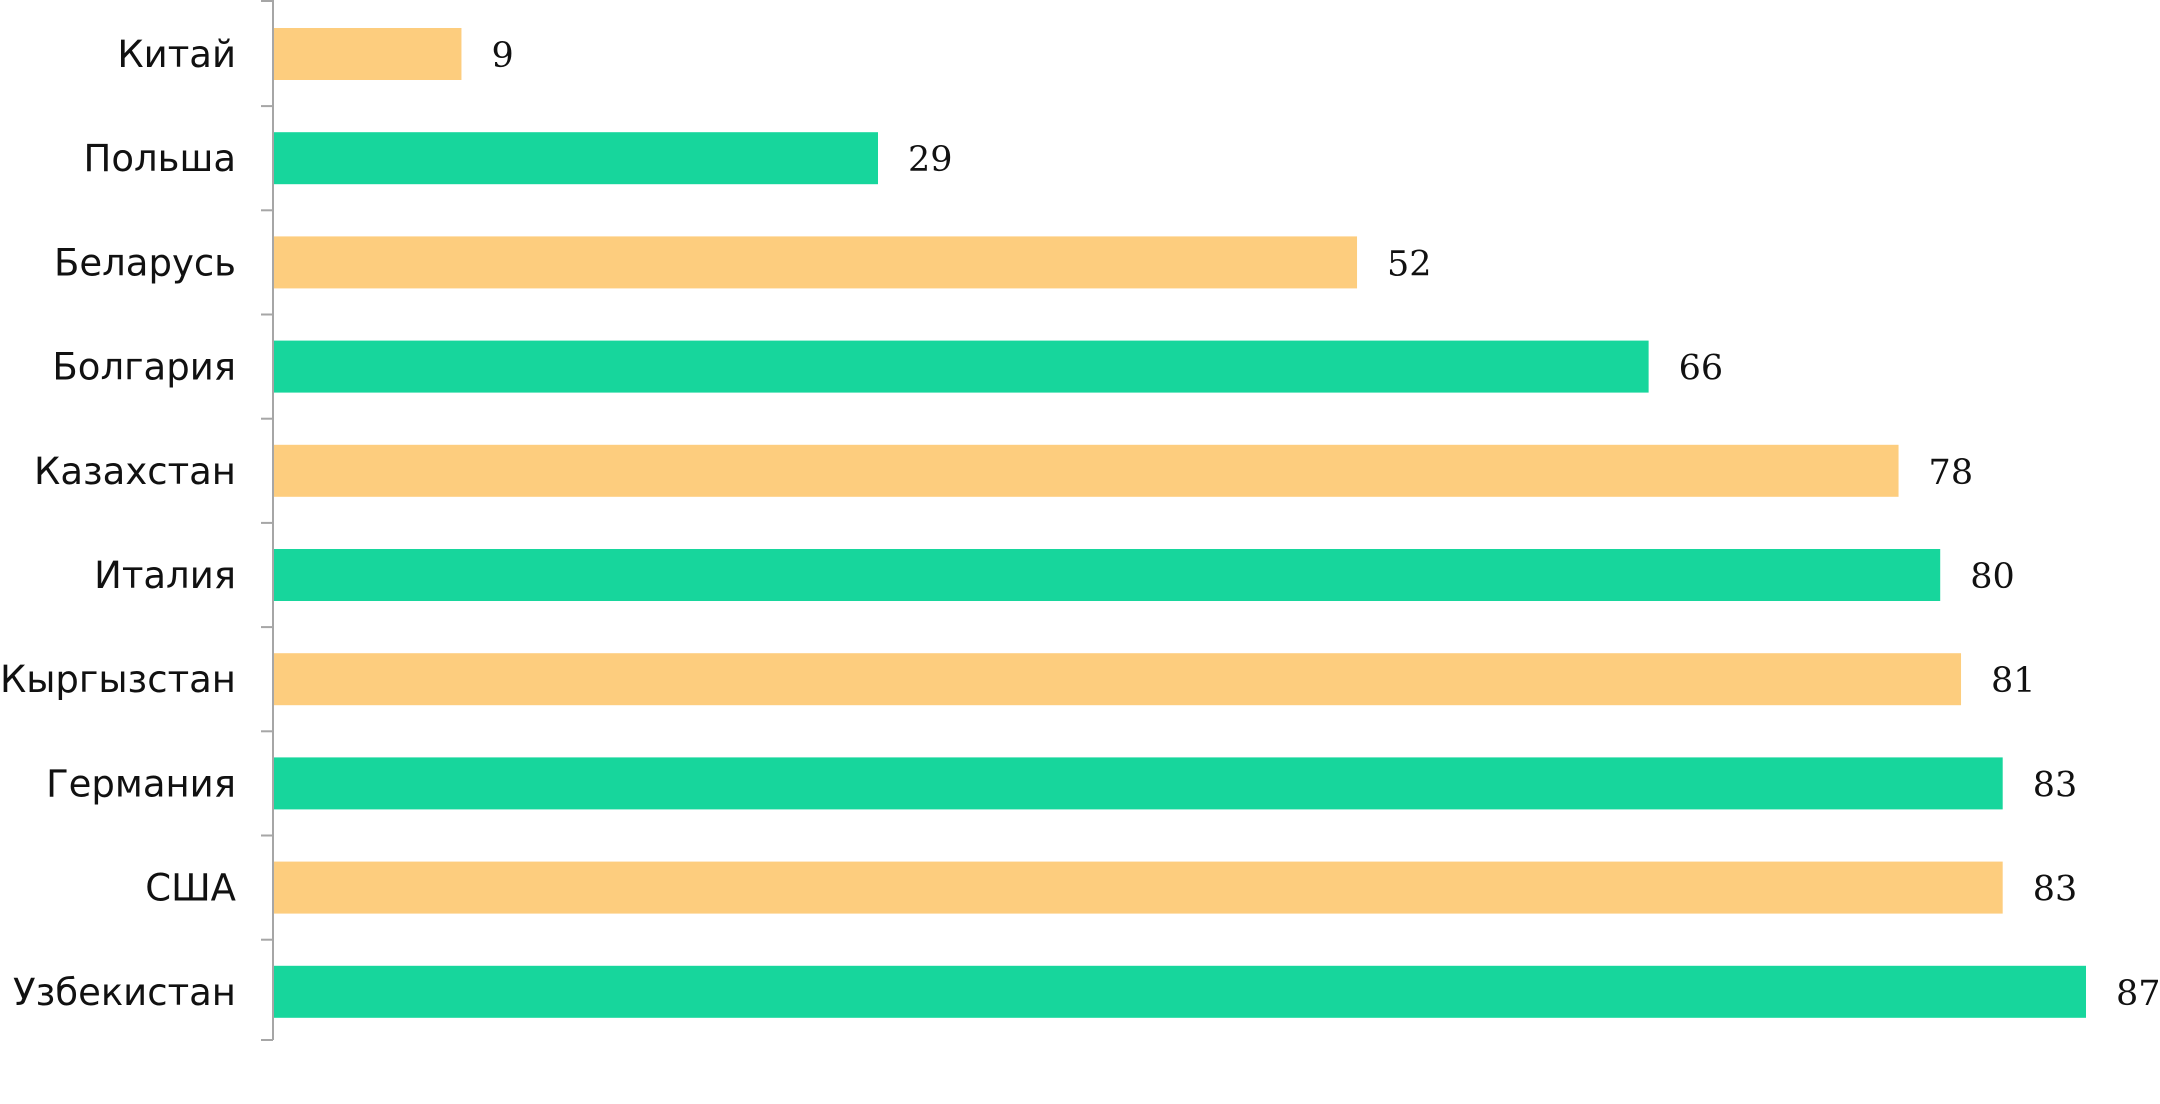 Image resolution: width=2160 pixels, height=1104 pixels. I want to click on data-label: 52, so click(1409, 264).